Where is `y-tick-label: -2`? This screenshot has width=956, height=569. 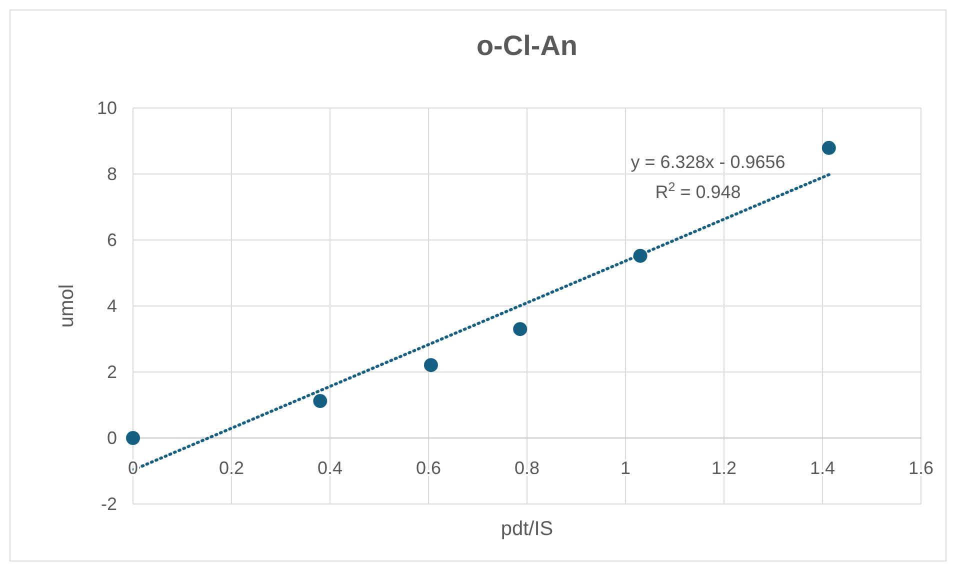 y-tick-label: -2 is located at coordinates (108, 504).